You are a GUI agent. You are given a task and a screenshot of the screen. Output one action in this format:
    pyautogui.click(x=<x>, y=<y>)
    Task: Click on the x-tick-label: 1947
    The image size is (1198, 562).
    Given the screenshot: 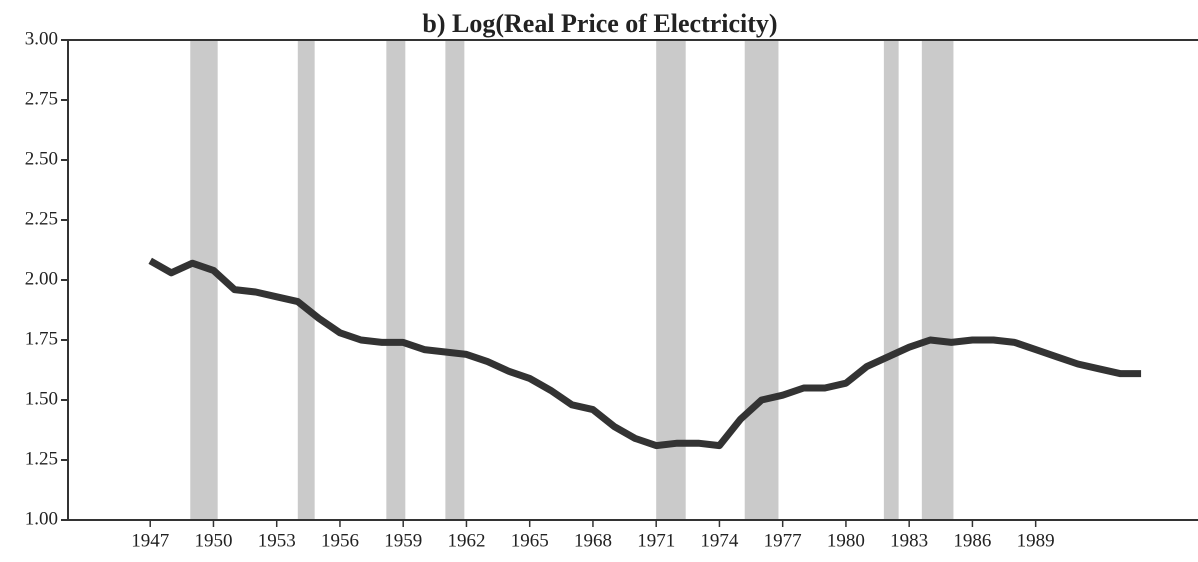 What is the action you would take?
    pyautogui.click(x=150, y=540)
    